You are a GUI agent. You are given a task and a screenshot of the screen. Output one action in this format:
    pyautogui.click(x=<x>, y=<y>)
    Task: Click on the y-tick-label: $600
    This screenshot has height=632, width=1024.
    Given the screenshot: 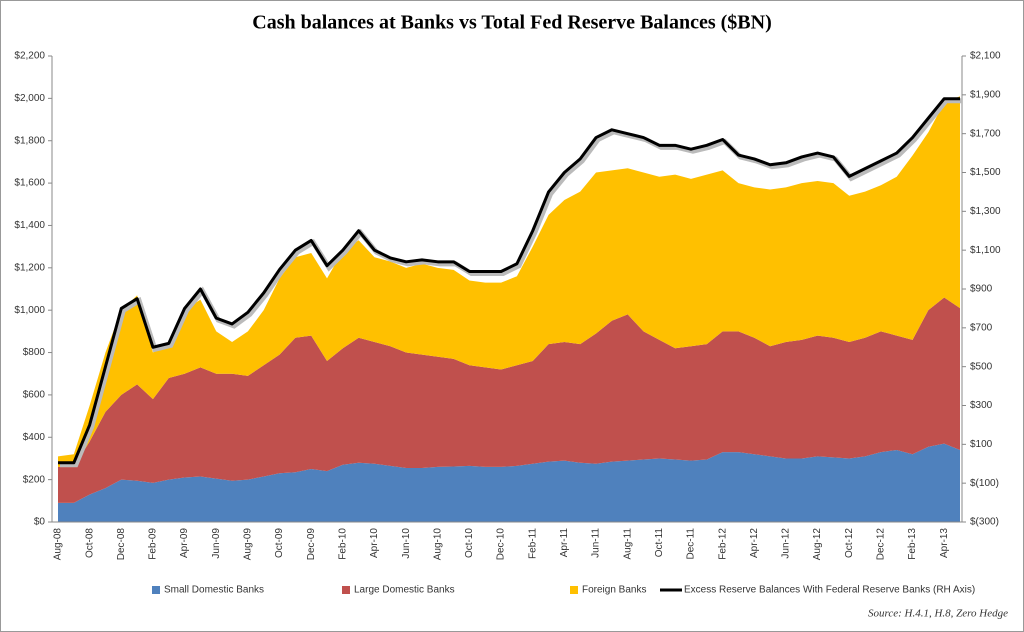 What is the action you would take?
    pyautogui.click(x=34, y=395)
    